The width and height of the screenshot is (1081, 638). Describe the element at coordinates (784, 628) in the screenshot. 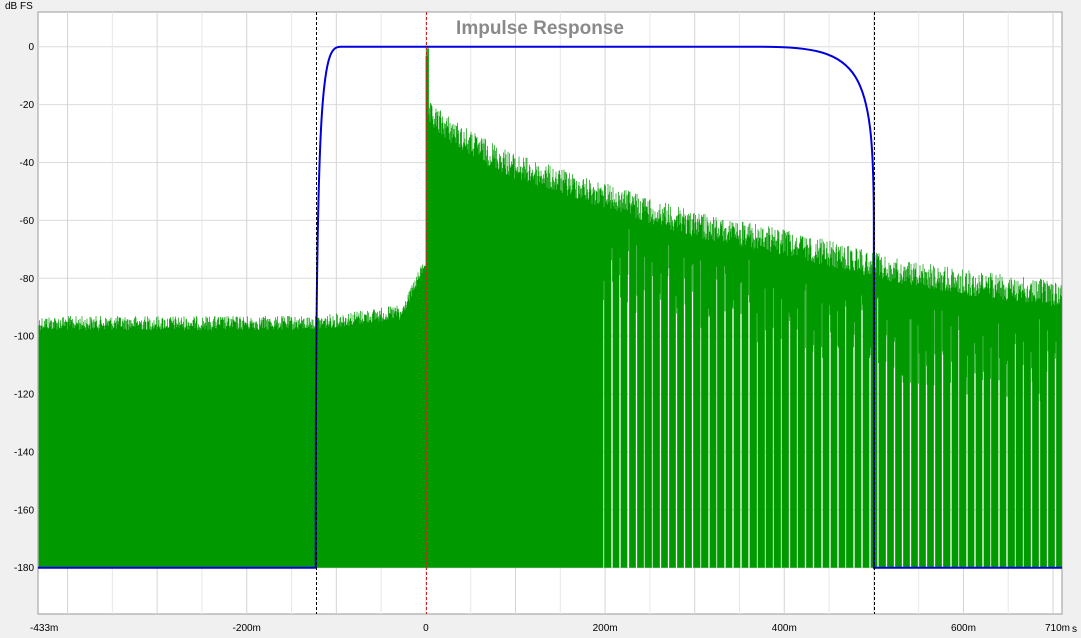

I see `x-tick-label: 400m` at that location.